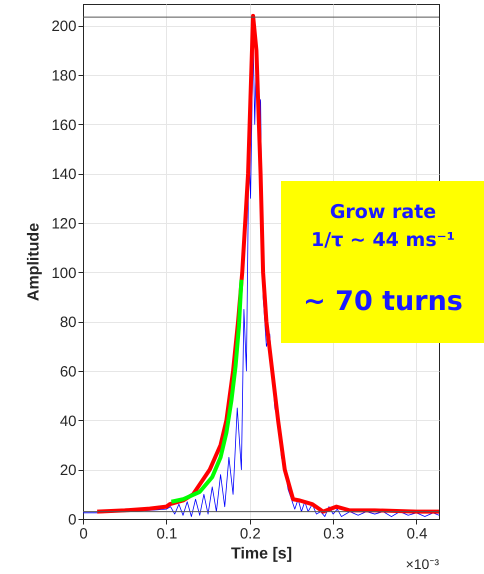  What do you see at coordinates (68, 471) in the screenshot?
I see `y-tick-label: 20` at bounding box center [68, 471].